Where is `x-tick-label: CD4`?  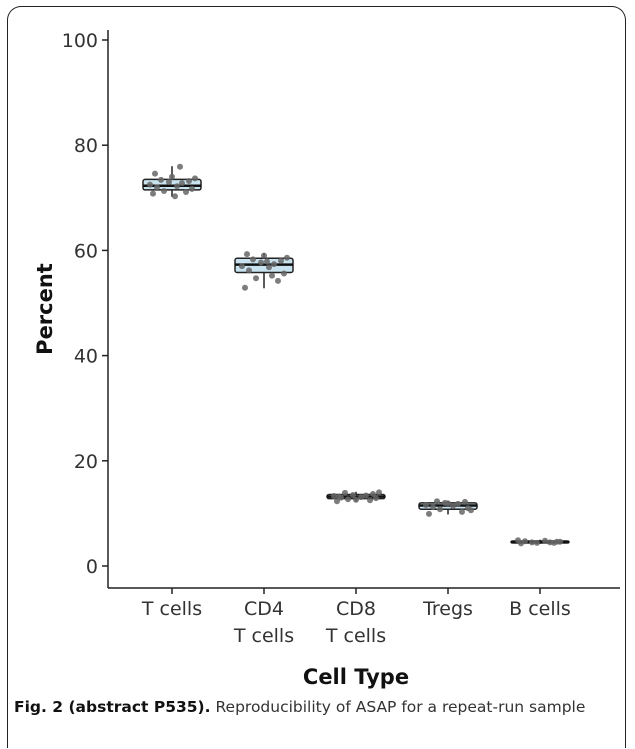
x-tick-label: CD4 is located at coordinates (264, 609).